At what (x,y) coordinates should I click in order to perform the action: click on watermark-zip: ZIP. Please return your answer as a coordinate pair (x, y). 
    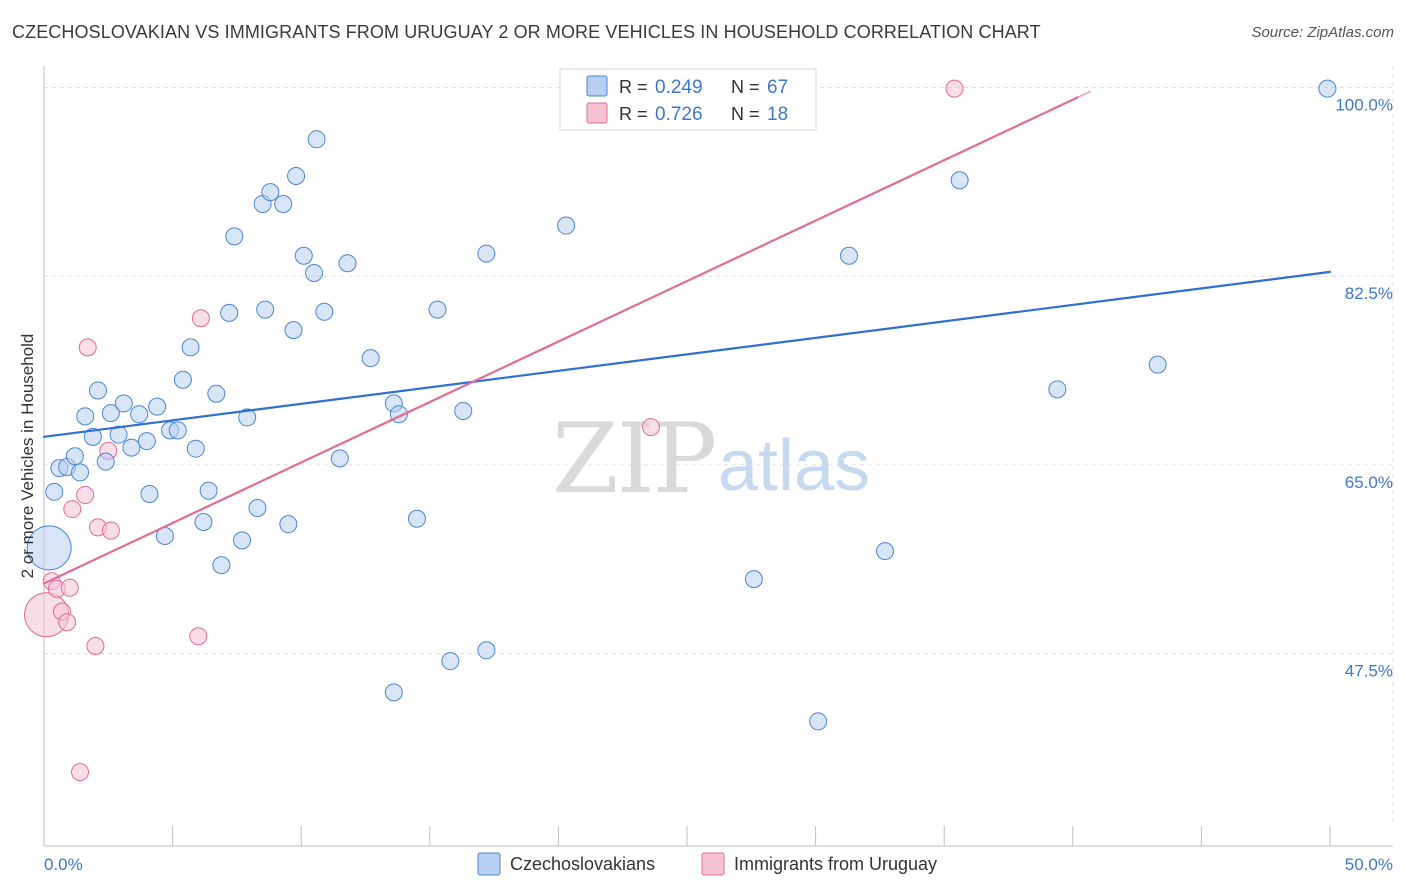
    Looking at the image, I should click on (633, 459).